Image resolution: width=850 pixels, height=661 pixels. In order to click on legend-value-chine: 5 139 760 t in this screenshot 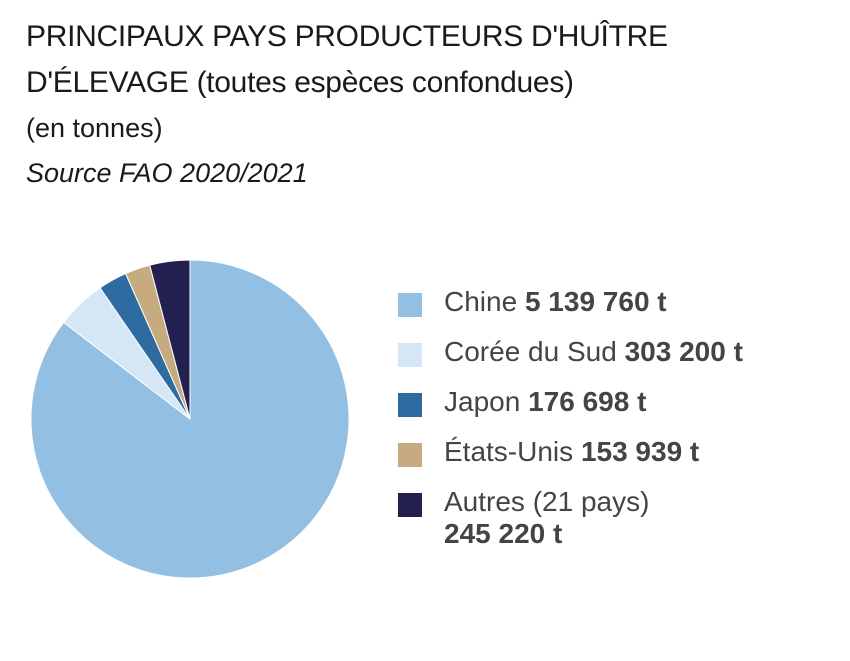, I will do `click(595, 301)`.